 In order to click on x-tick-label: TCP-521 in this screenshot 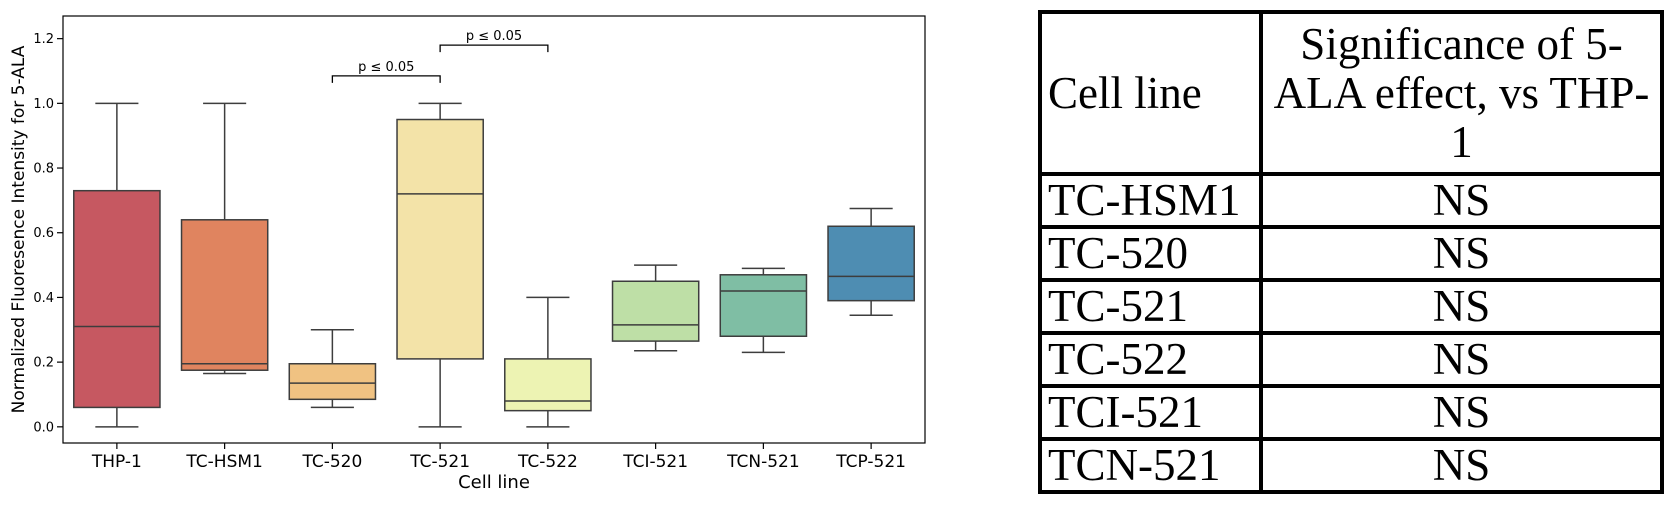, I will do `click(870, 462)`.